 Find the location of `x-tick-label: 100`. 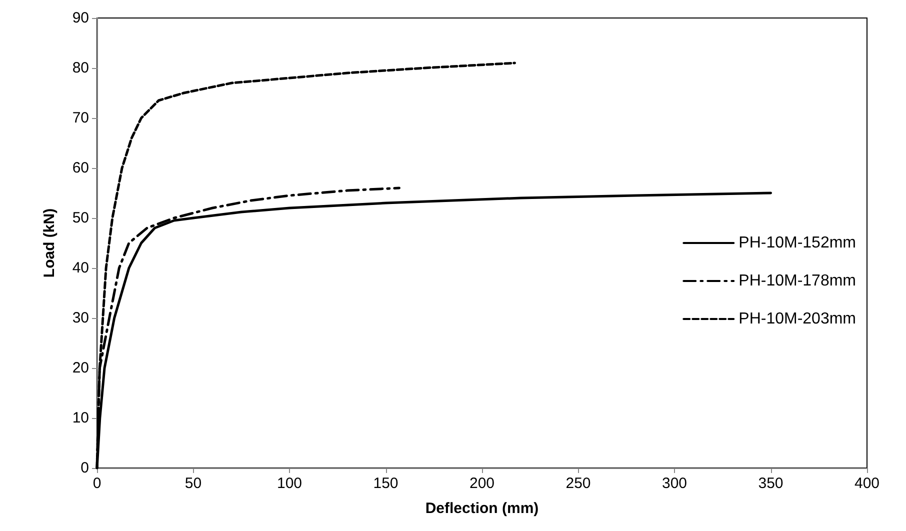

x-tick-label: 100 is located at coordinates (289, 483).